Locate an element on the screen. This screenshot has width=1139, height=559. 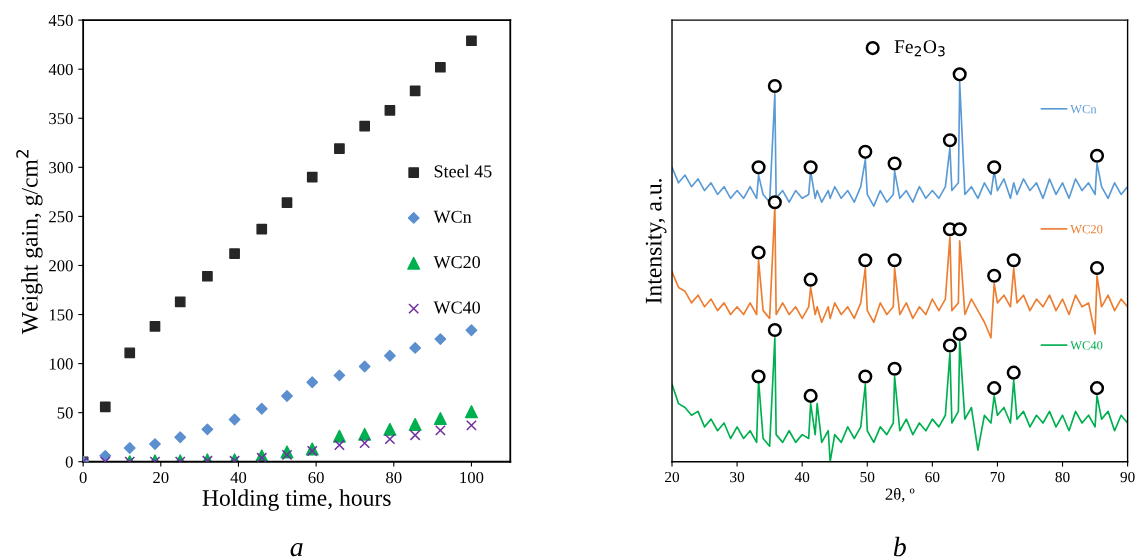
y-tick-label: 100 is located at coordinates (61, 364).